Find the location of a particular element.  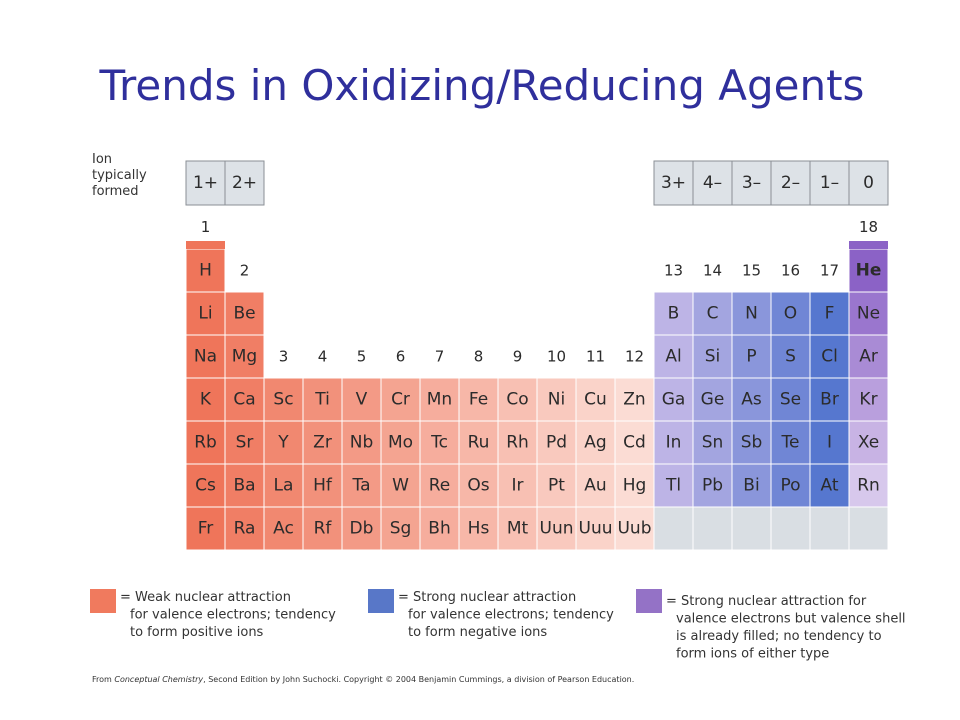

ion-label: 0 is located at coordinates (868, 183).